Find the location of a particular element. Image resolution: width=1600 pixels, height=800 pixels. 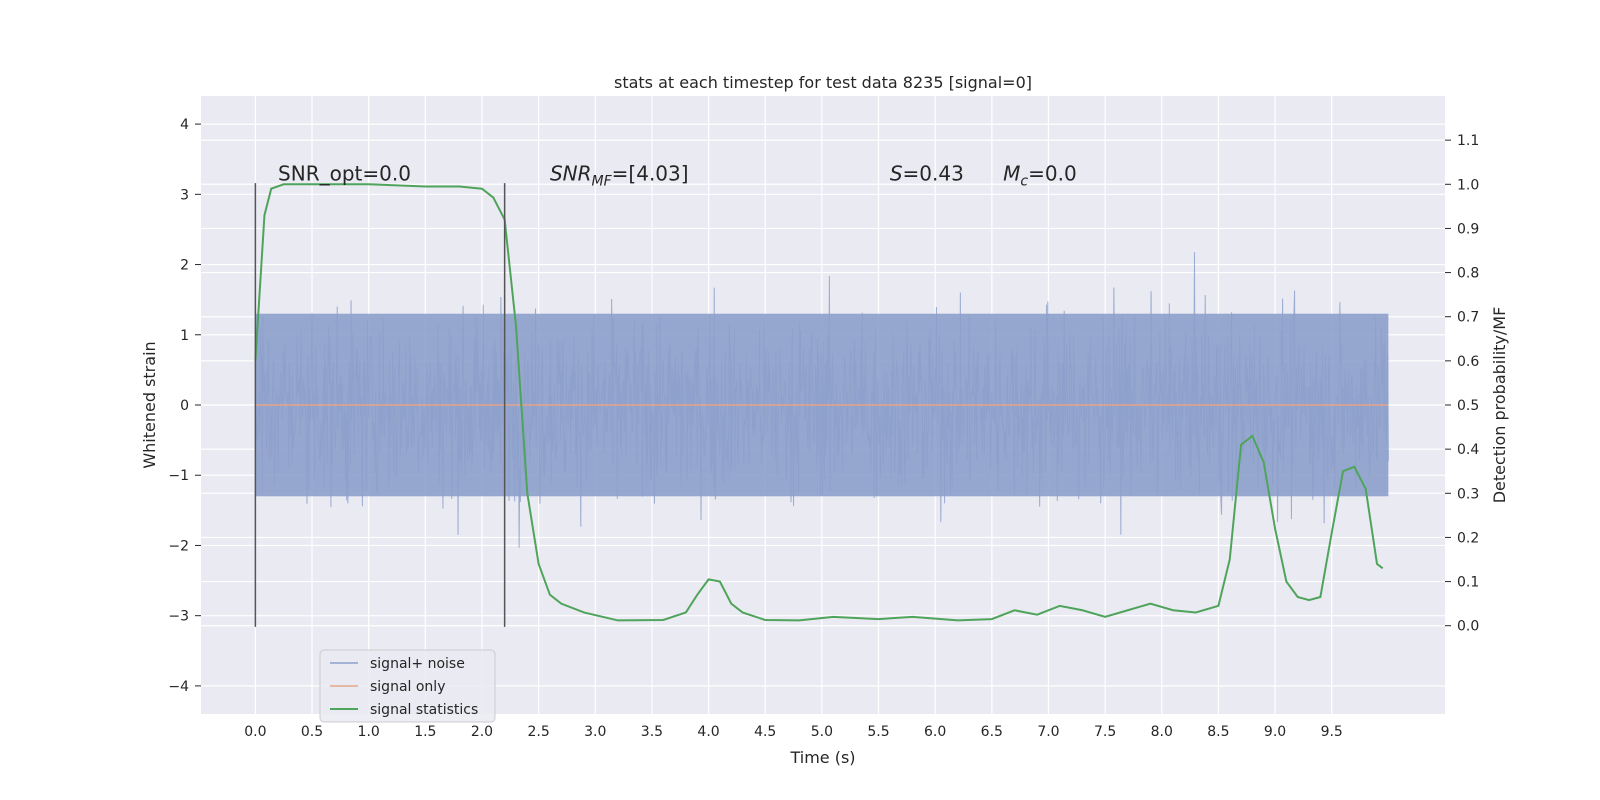

x-tick-label: 7.5 is located at coordinates (1105, 732).